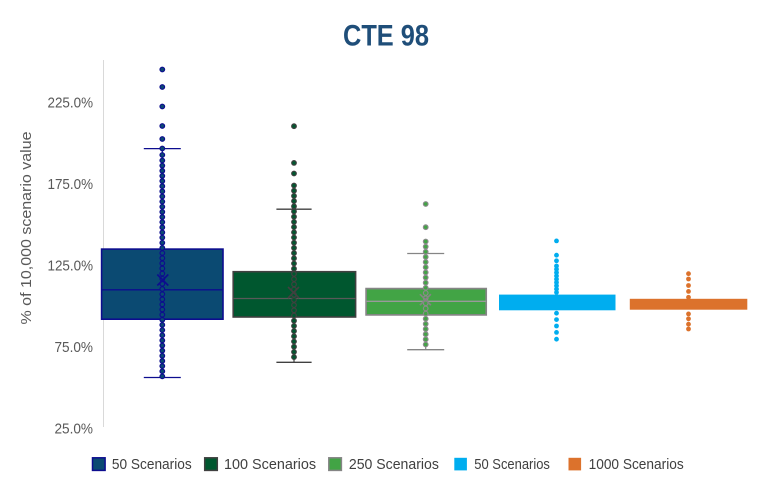  Describe the element at coordinates (71, 265) in the screenshot. I see `svg-text: 125.0%` at that location.